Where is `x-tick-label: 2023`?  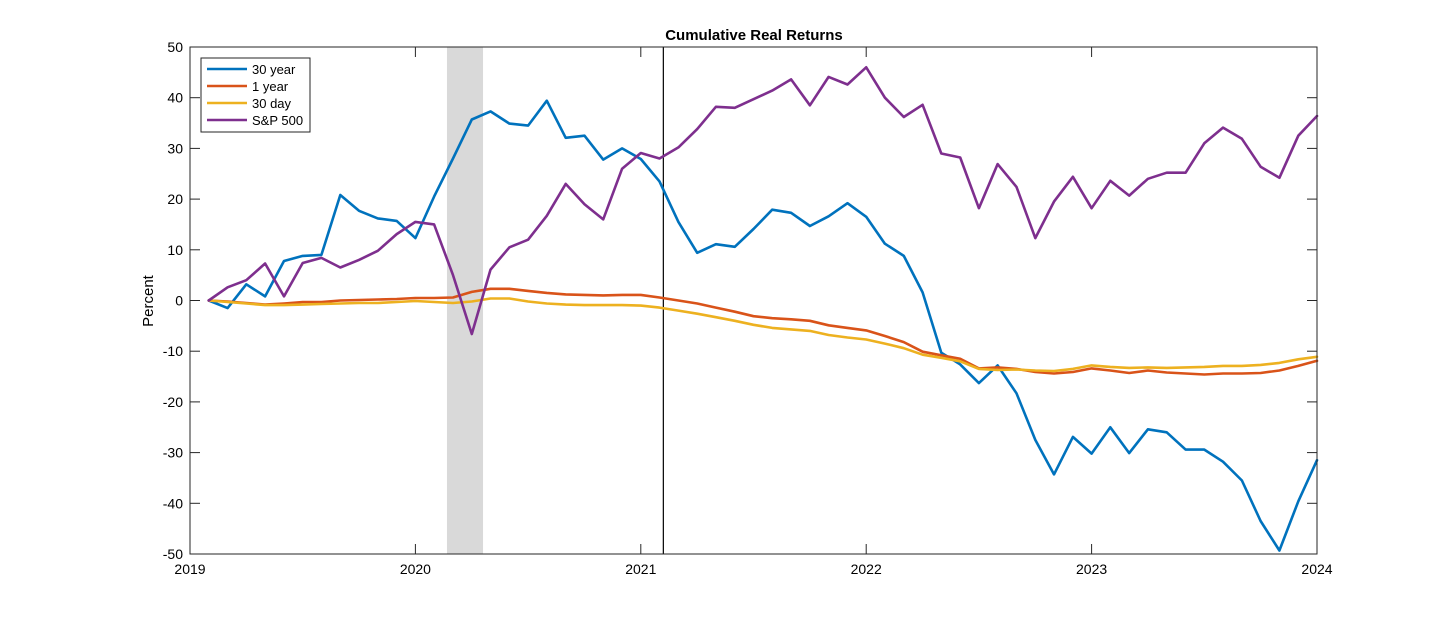 x-tick-label: 2023 is located at coordinates (1091, 569).